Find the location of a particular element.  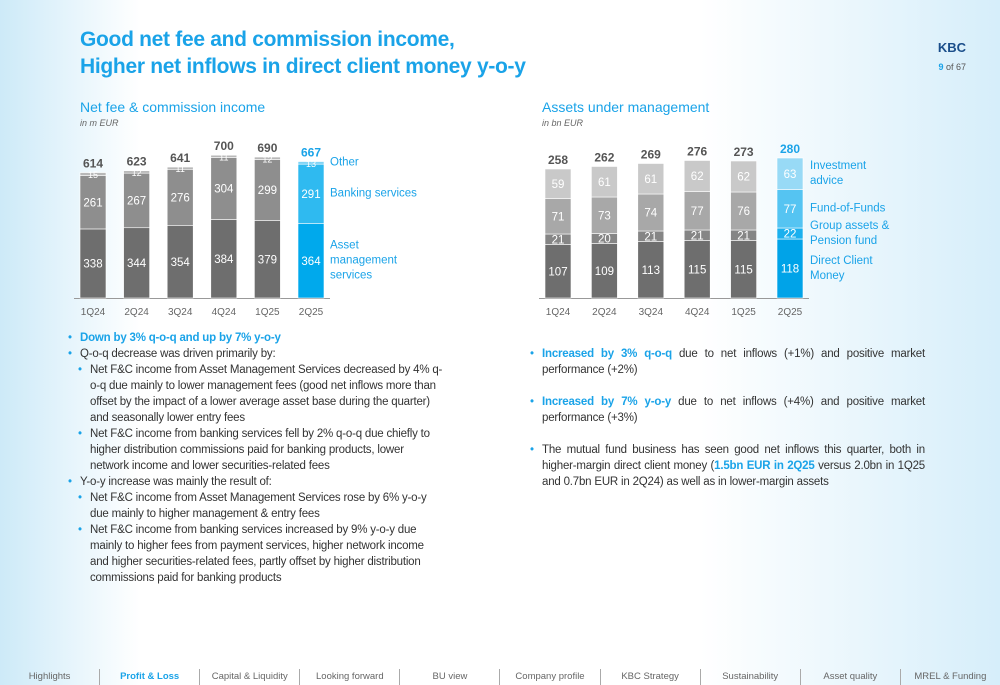

nav-item: Asset quality is located at coordinates (851, 677).